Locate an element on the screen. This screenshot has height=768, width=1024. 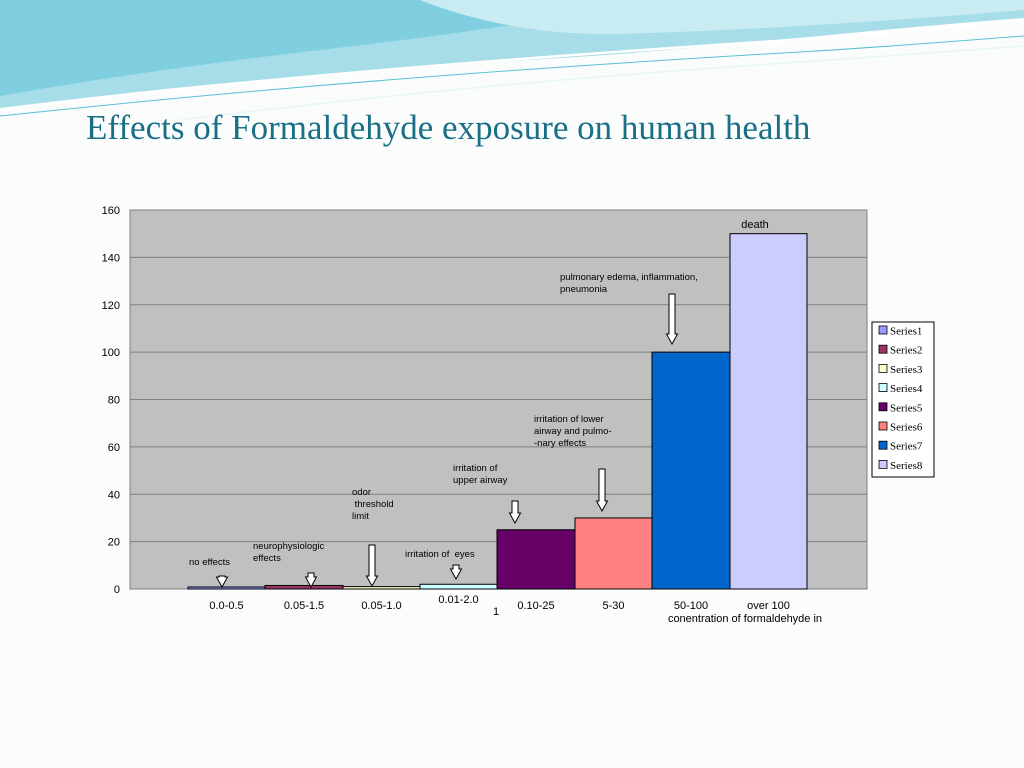
y-tick-label: 120 is located at coordinates (111, 306).